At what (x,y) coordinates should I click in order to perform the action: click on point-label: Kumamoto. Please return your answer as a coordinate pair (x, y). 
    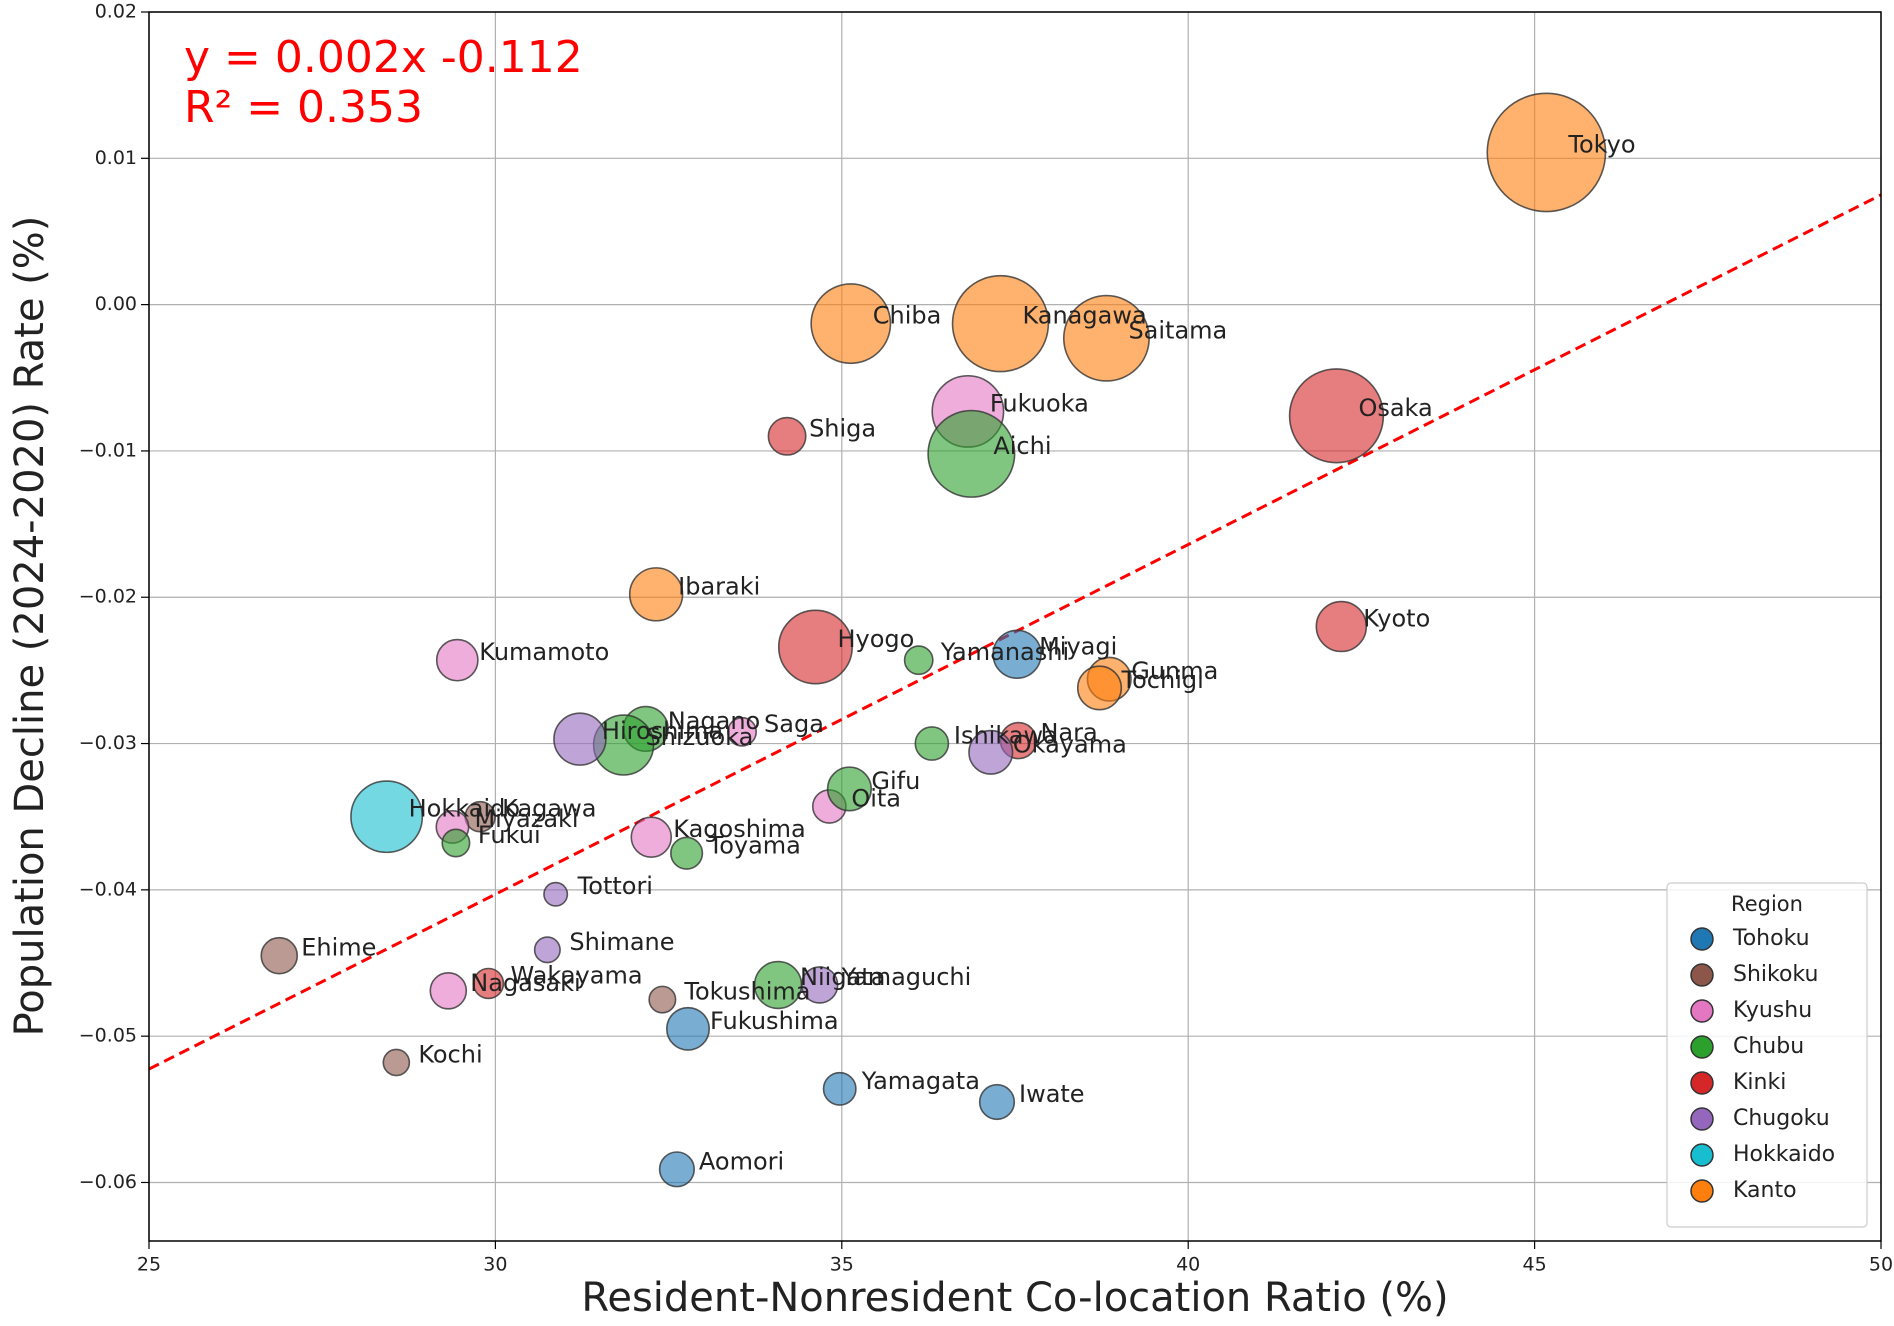
    Looking at the image, I should click on (544, 652).